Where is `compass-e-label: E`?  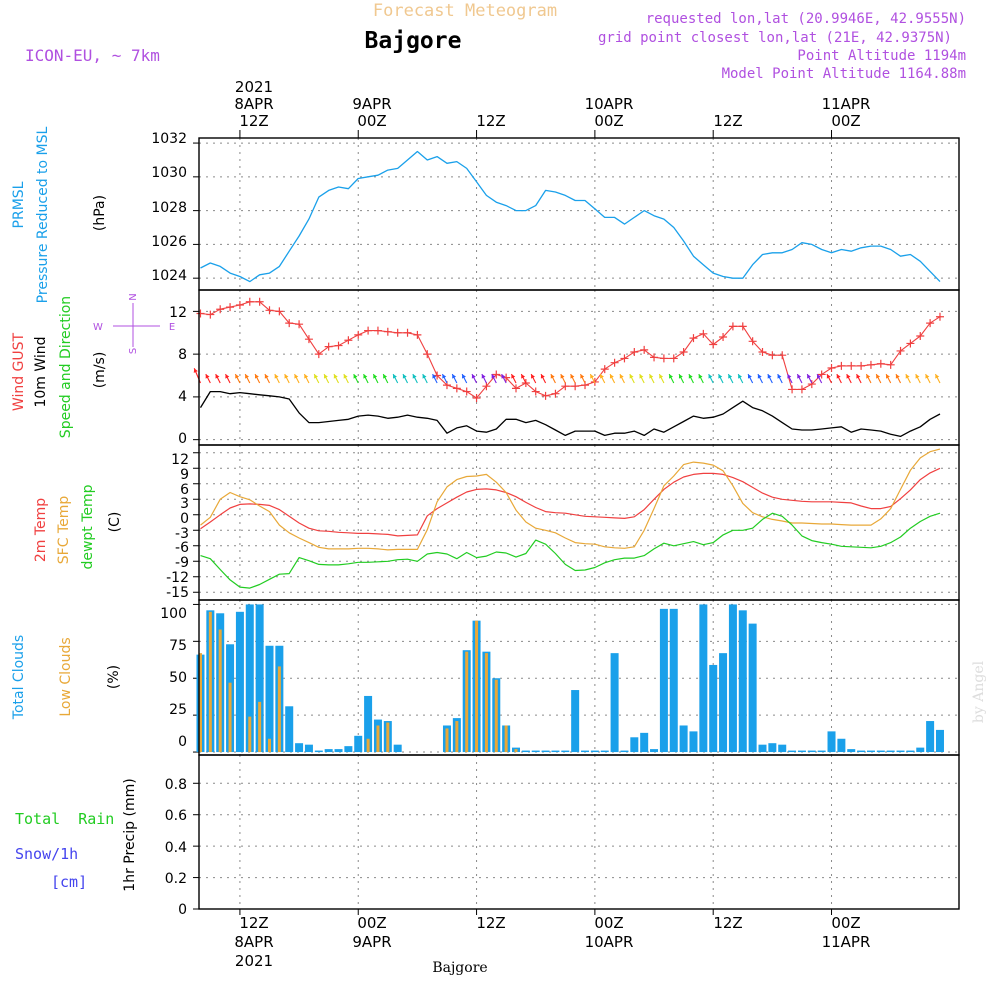
compass-e-label: E is located at coordinates (172, 327).